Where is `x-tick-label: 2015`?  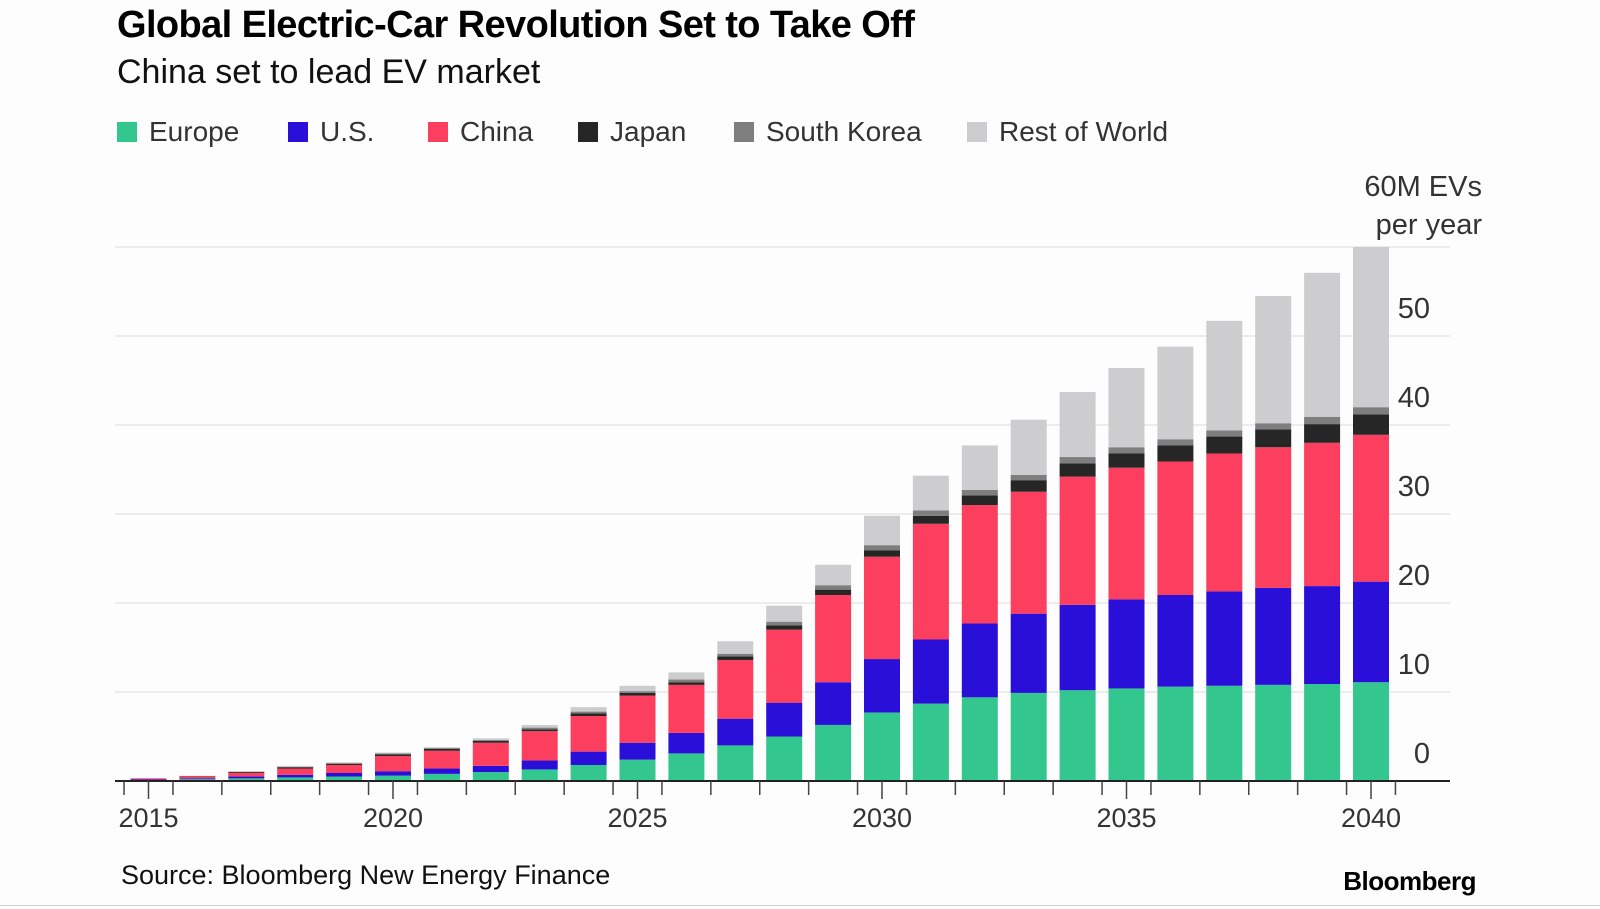
x-tick-label: 2015 is located at coordinates (148, 818).